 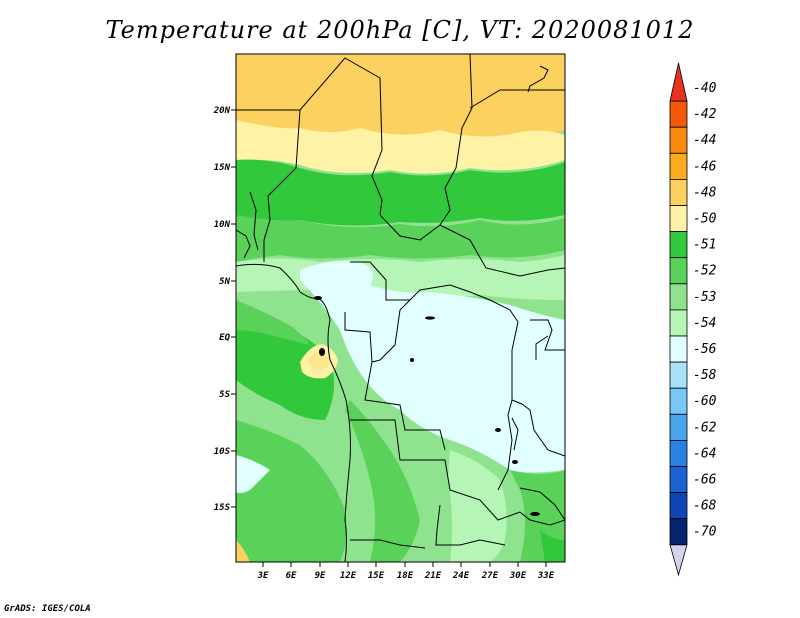 What do you see at coordinates (320, 576) in the screenshot?
I see `lon-label-9e: 9E` at bounding box center [320, 576].